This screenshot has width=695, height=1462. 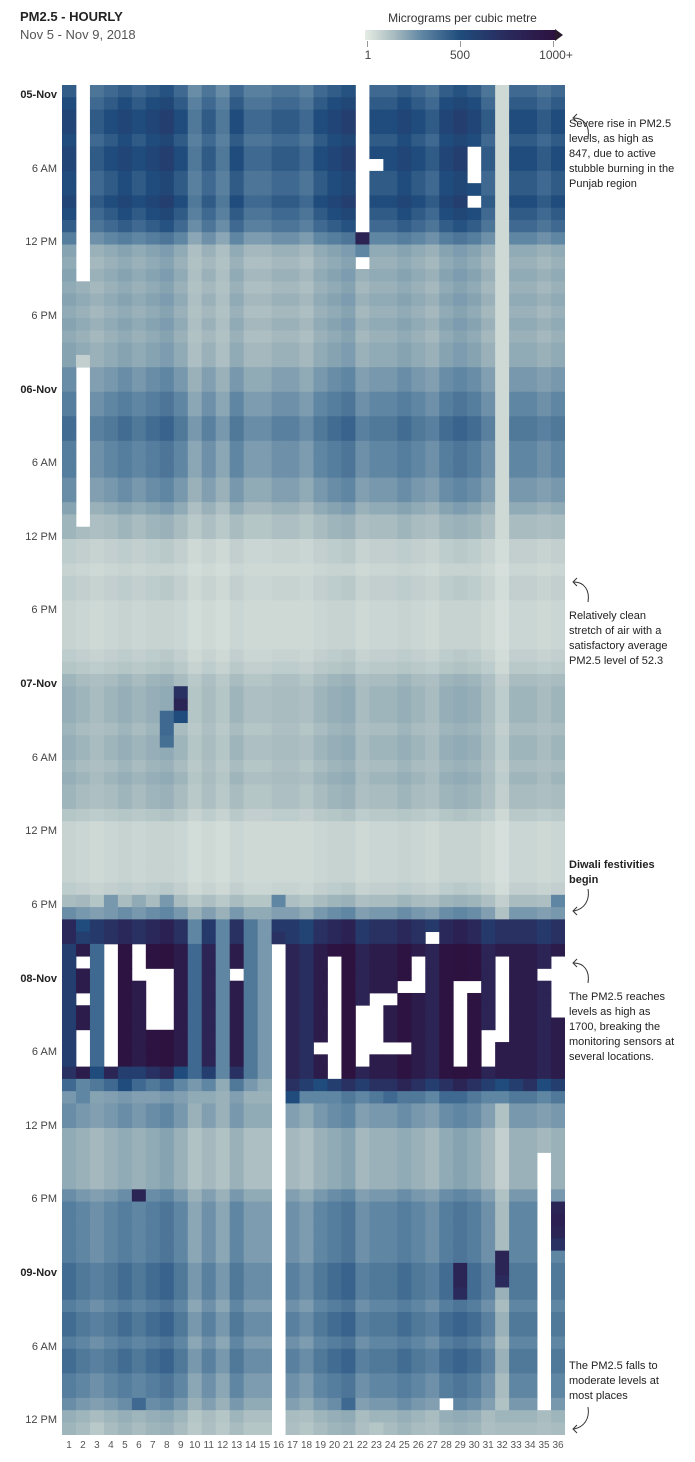 I want to click on legend-tick, so click(x=460, y=44).